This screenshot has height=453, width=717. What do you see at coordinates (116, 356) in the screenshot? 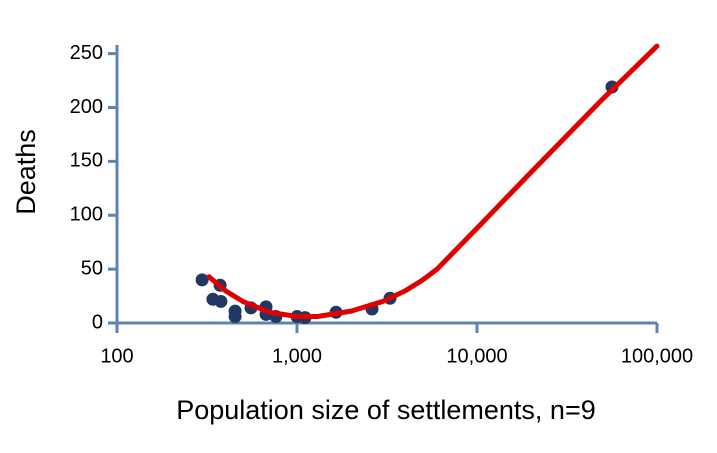
I see `x-tick-label: 100` at bounding box center [116, 356].